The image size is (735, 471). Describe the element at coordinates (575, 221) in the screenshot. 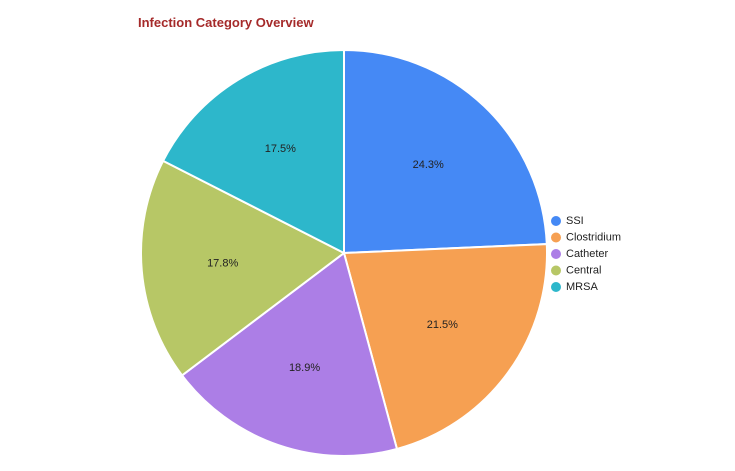

I see `legend-label-ssi: SSI` at that location.